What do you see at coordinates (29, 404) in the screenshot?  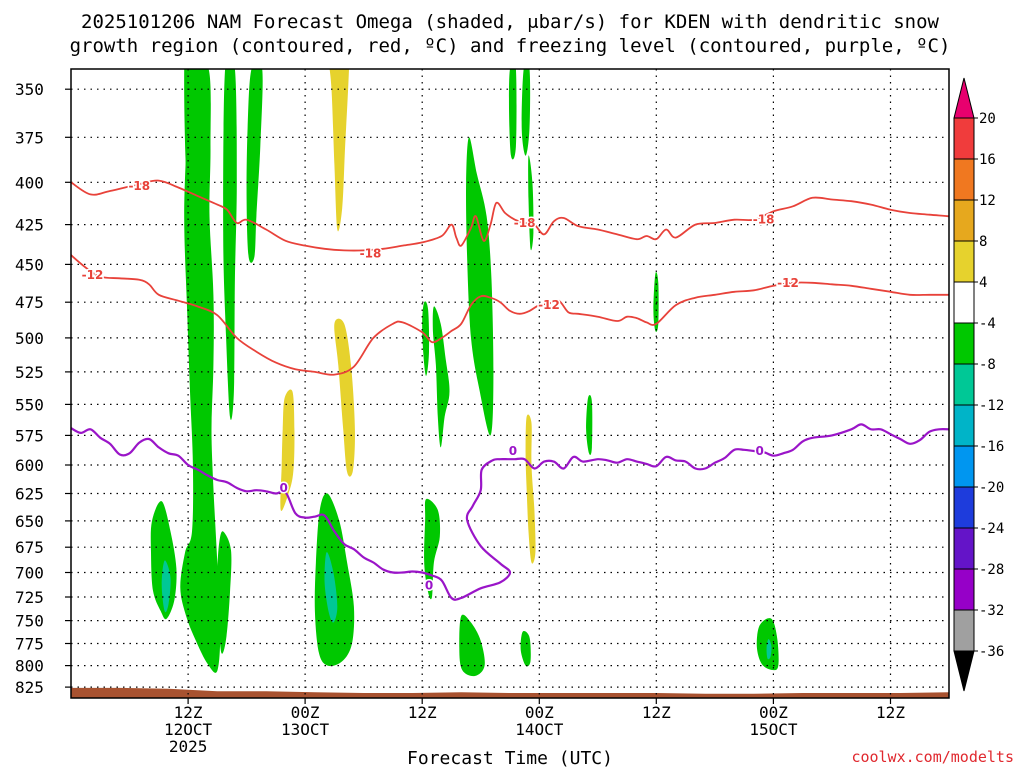 I see `y-tick-label: 550` at bounding box center [29, 404].